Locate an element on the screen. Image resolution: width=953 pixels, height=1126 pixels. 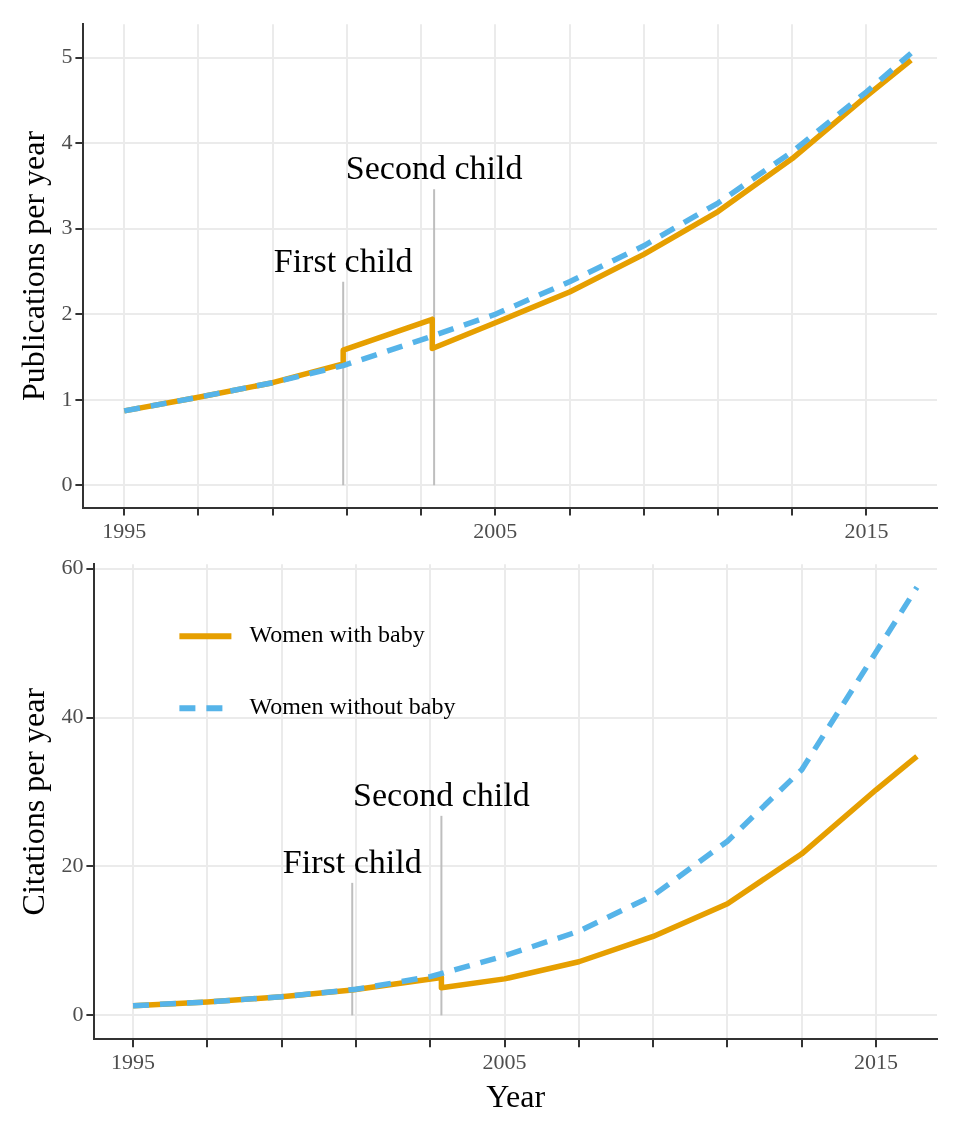
y-tick-label: 4 is located at coordinates (67, 141).